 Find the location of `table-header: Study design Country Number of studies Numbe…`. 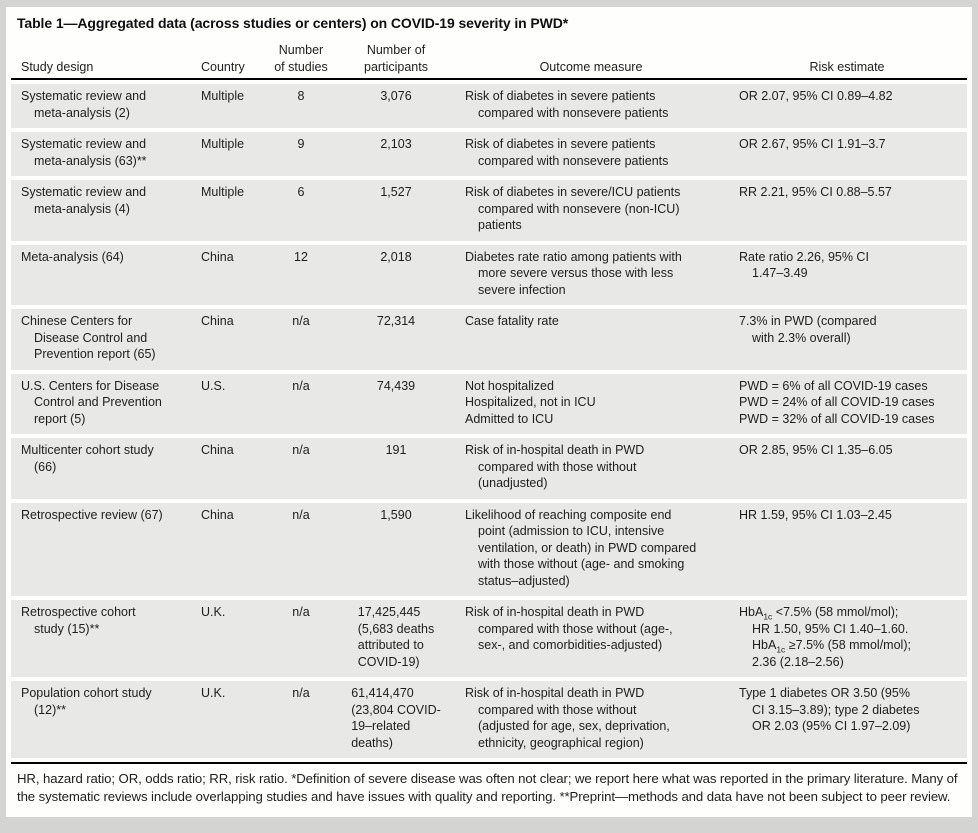

table-header: Study design Country Number of studies Numbe… is located at coordinates (489, 60).